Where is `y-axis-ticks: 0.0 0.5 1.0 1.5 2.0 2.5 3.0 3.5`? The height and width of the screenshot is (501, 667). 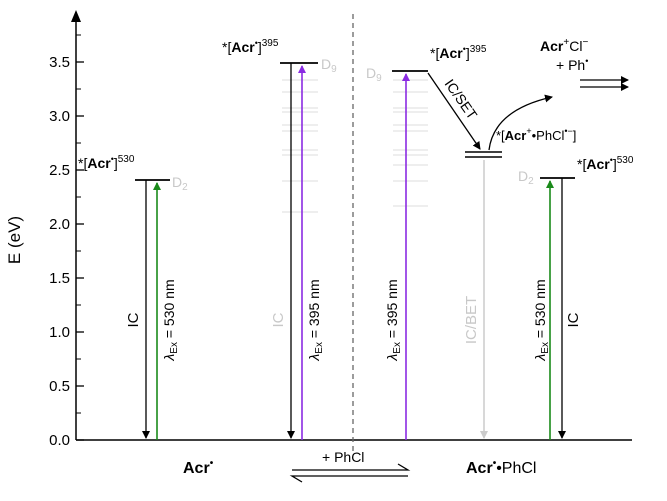 y-axis-ticks: 0.0 0.5 1.0 1.5 2.0 2.5 3.0 3.5 is located at coordinates (66, 241).